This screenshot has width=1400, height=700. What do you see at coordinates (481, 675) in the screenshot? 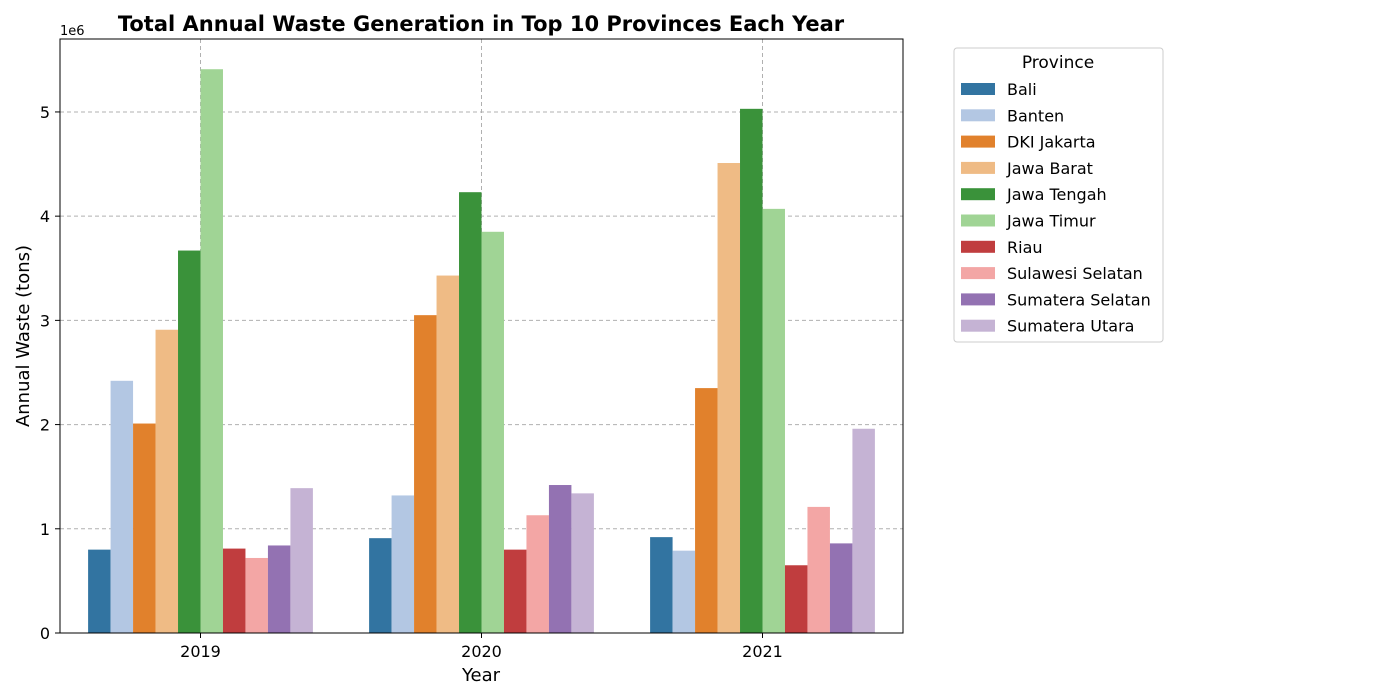
I see `x-axis-label: Year` at bounding box center [481, 675].